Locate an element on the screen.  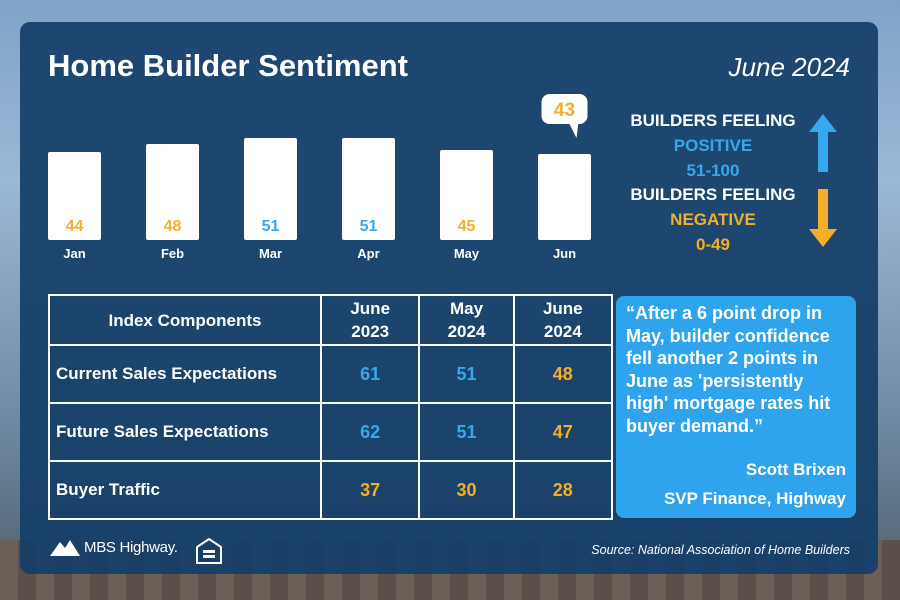
data-label-jan: 44 is located at coordinates (75, 226).